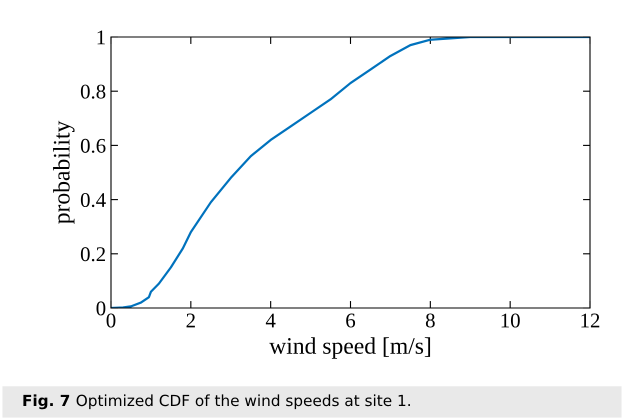  What do you see at coordinates (101, 37) in the screenshot?
I see `y-tick-label: 1` at bounding box center [101, 37].